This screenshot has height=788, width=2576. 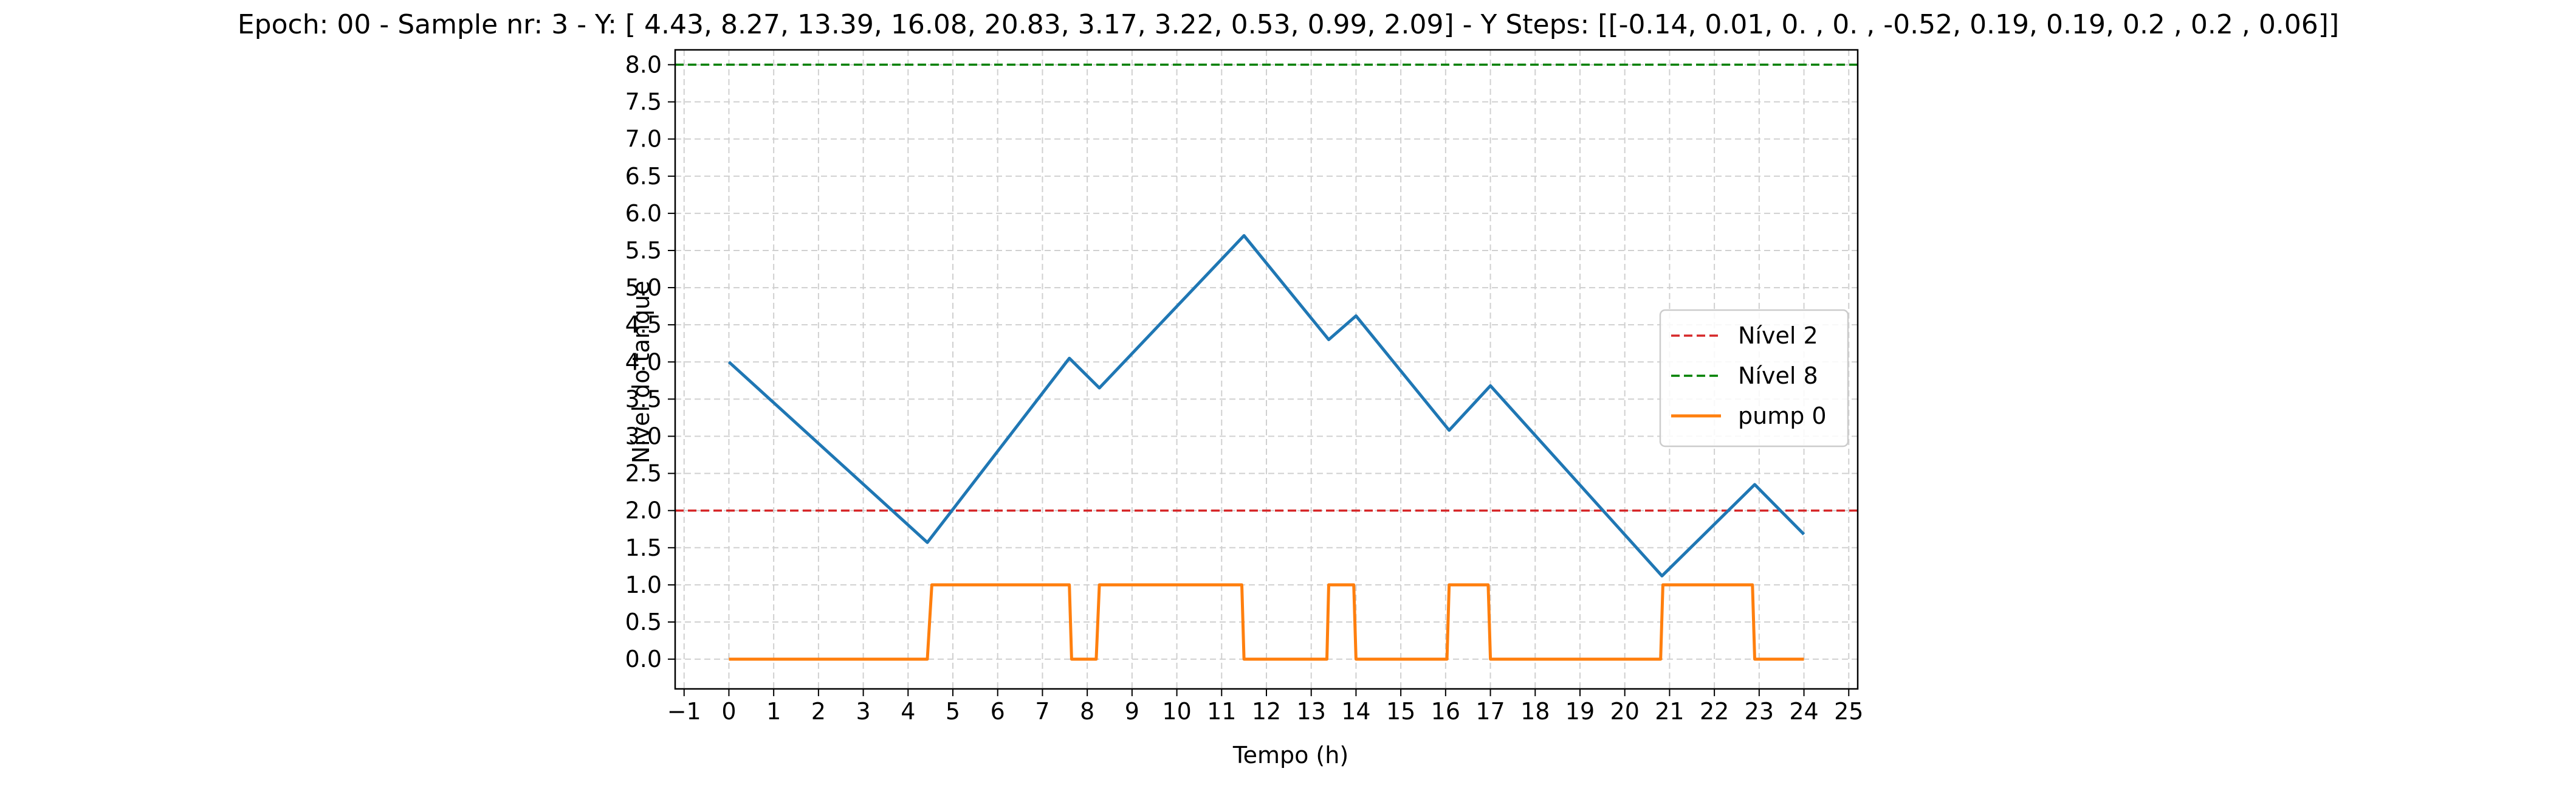 What do you see at coordinates (1714, 711) in the screenshot?
I see `x-tick-label: 22` at bounding box center [1714, 711].